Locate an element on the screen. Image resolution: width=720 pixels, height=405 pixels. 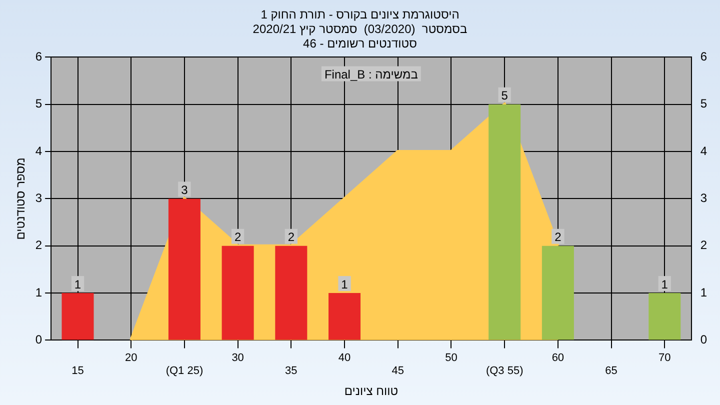
x-tick-label: 65 is located at coordinates (611, 371).